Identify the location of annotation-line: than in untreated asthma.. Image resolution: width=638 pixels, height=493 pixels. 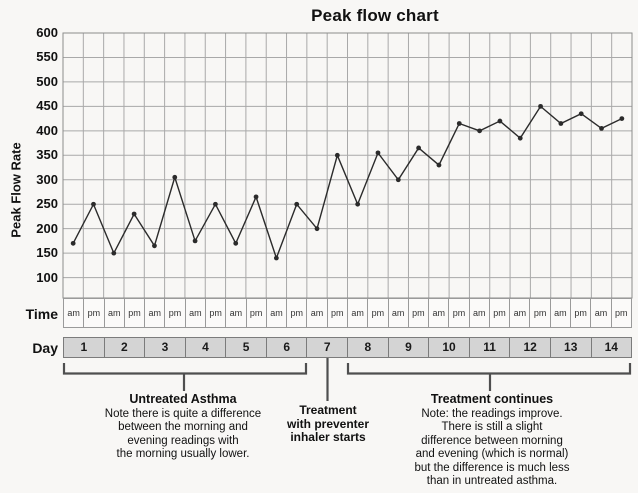
(492, 481).